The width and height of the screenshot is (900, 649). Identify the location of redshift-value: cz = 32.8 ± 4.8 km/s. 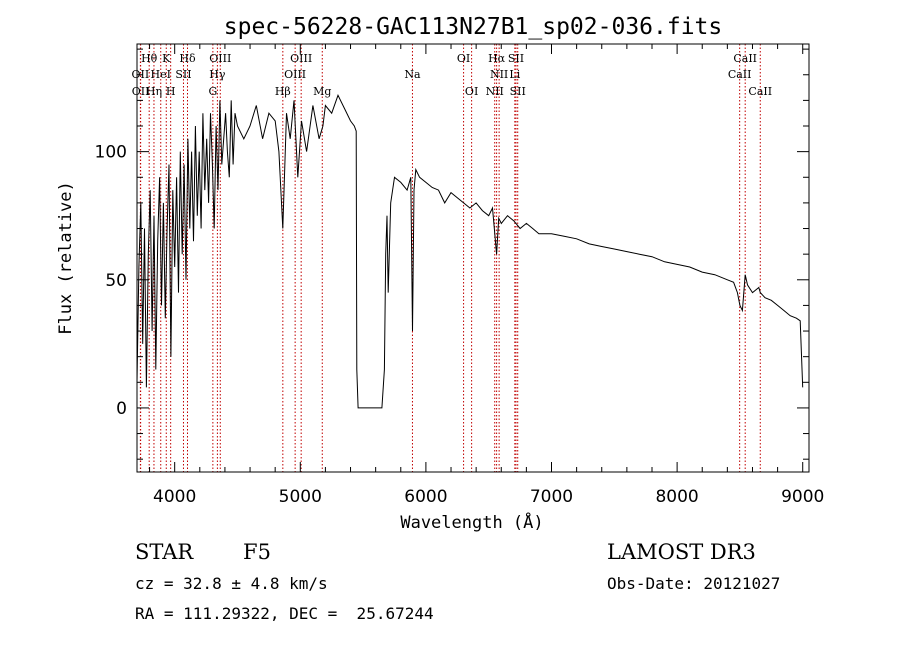
(231, 583).